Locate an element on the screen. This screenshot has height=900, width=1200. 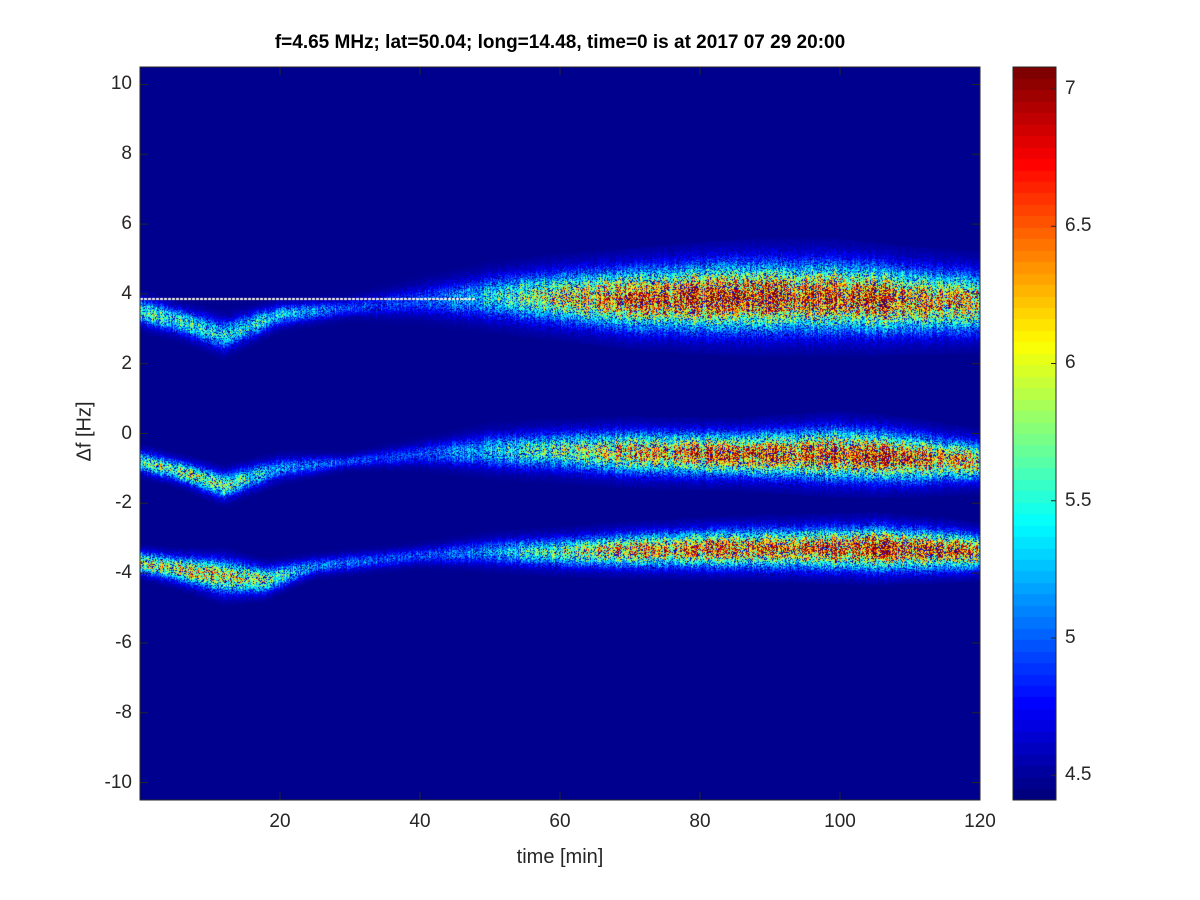
y-tick-label: 10 is located at coordinates (121, 84).